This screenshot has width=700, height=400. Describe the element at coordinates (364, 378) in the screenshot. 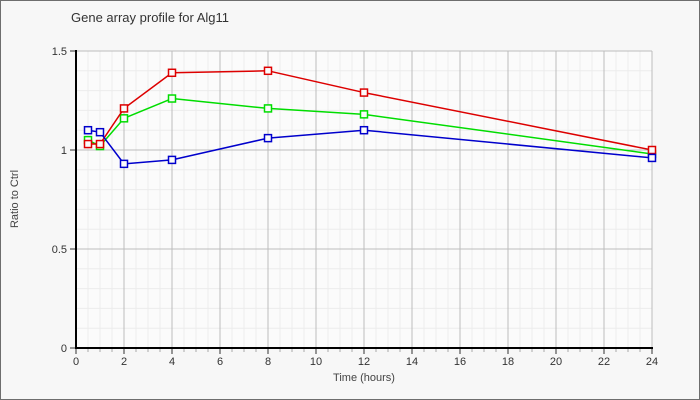

I see `x-axis-label: Time (hours)` at that location.